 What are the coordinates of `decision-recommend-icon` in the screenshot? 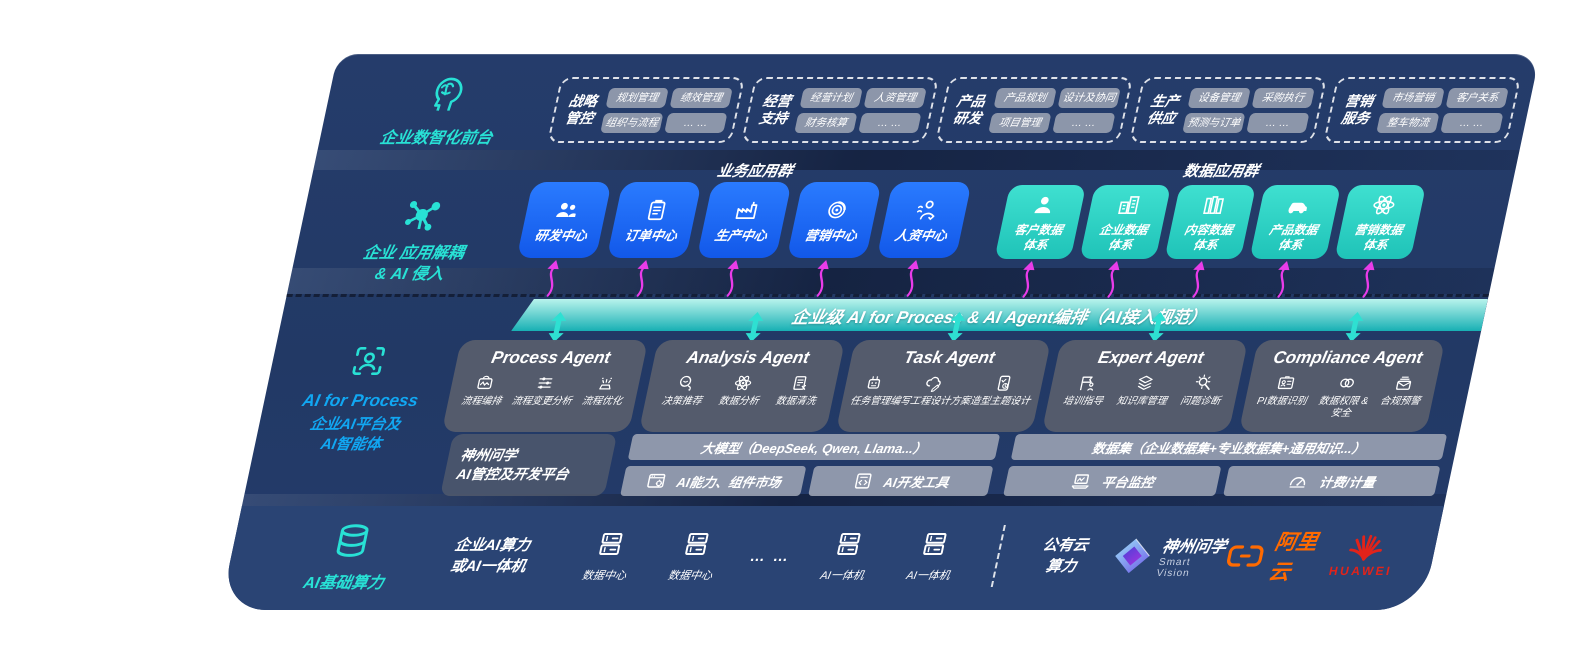 It's located at (685, 383).